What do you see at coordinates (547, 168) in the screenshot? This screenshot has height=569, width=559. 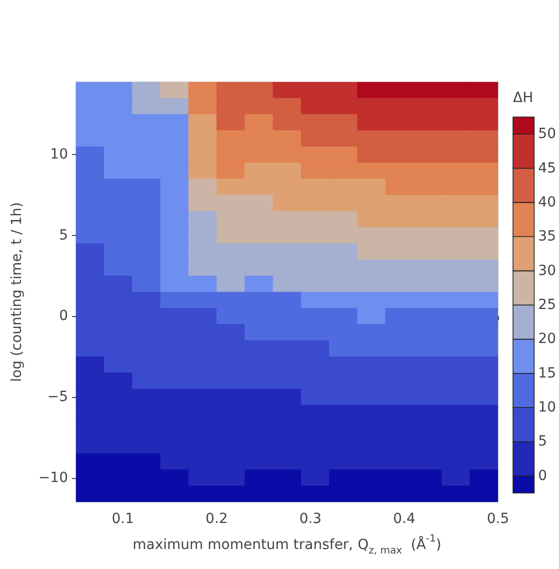 I see `color-bar-label: 45` at bounding box center [547, 168].